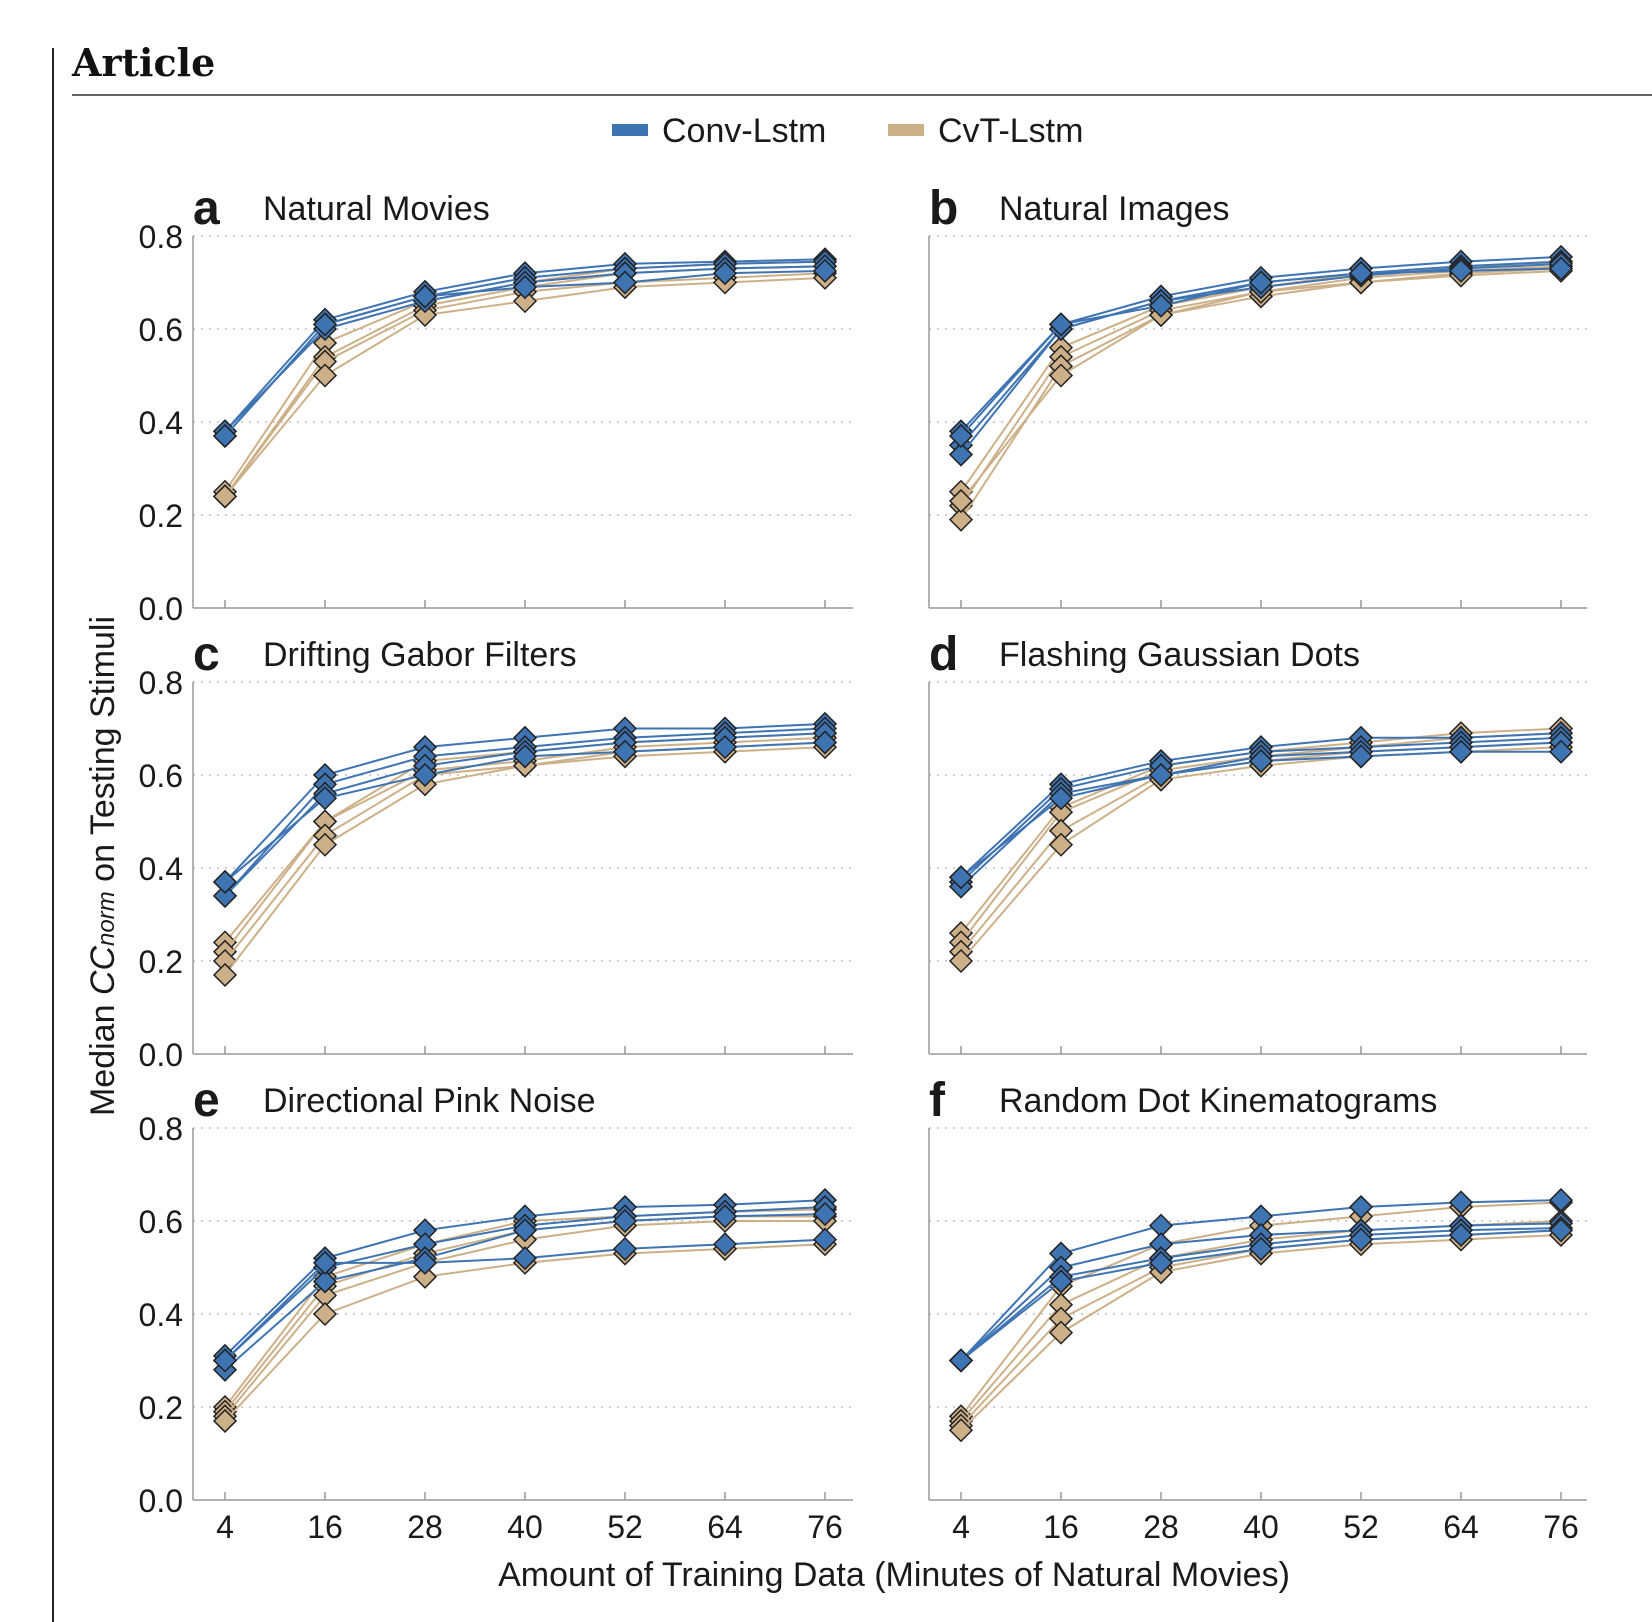 This screenshot has width=1652, height=1622. Describe the element at coordinates (961, 1527) in the screenshot. I see `x-tick-label: 4` at that location.